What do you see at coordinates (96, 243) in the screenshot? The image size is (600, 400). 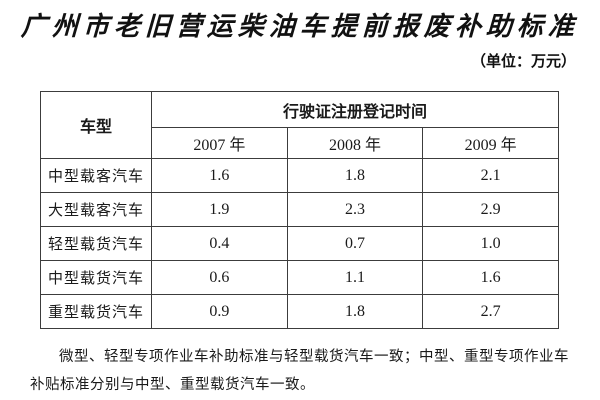 I see `row-label: 轻型载货汽车` at bounding box center [96, 243].